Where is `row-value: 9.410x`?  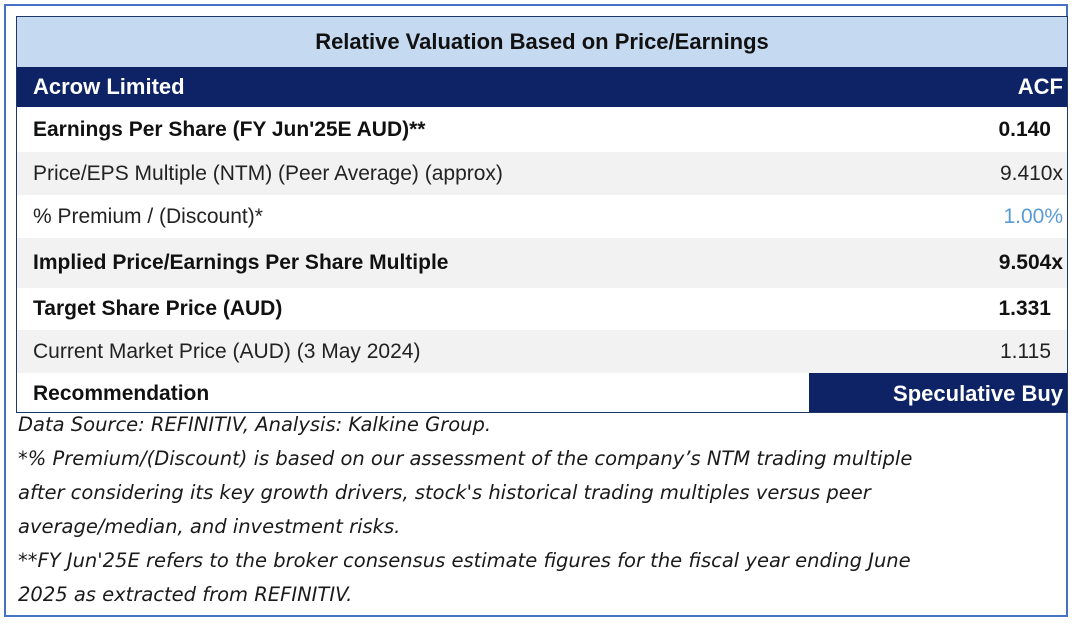
row-value: 9.410x is located at coordinates (1031, 173).